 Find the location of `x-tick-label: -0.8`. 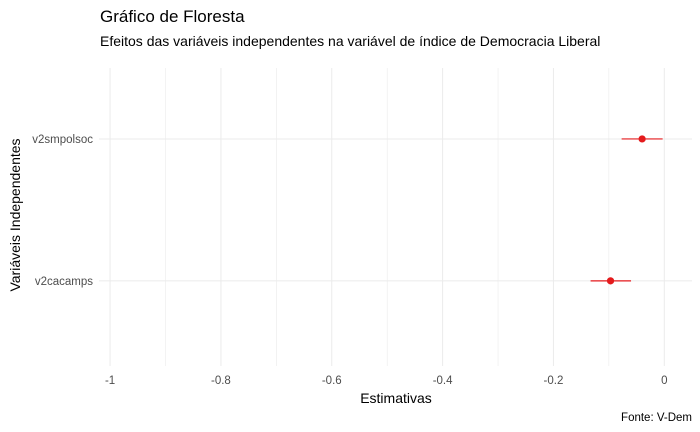

x-tick-label: -0.8 is located at coordinates (221, 381).